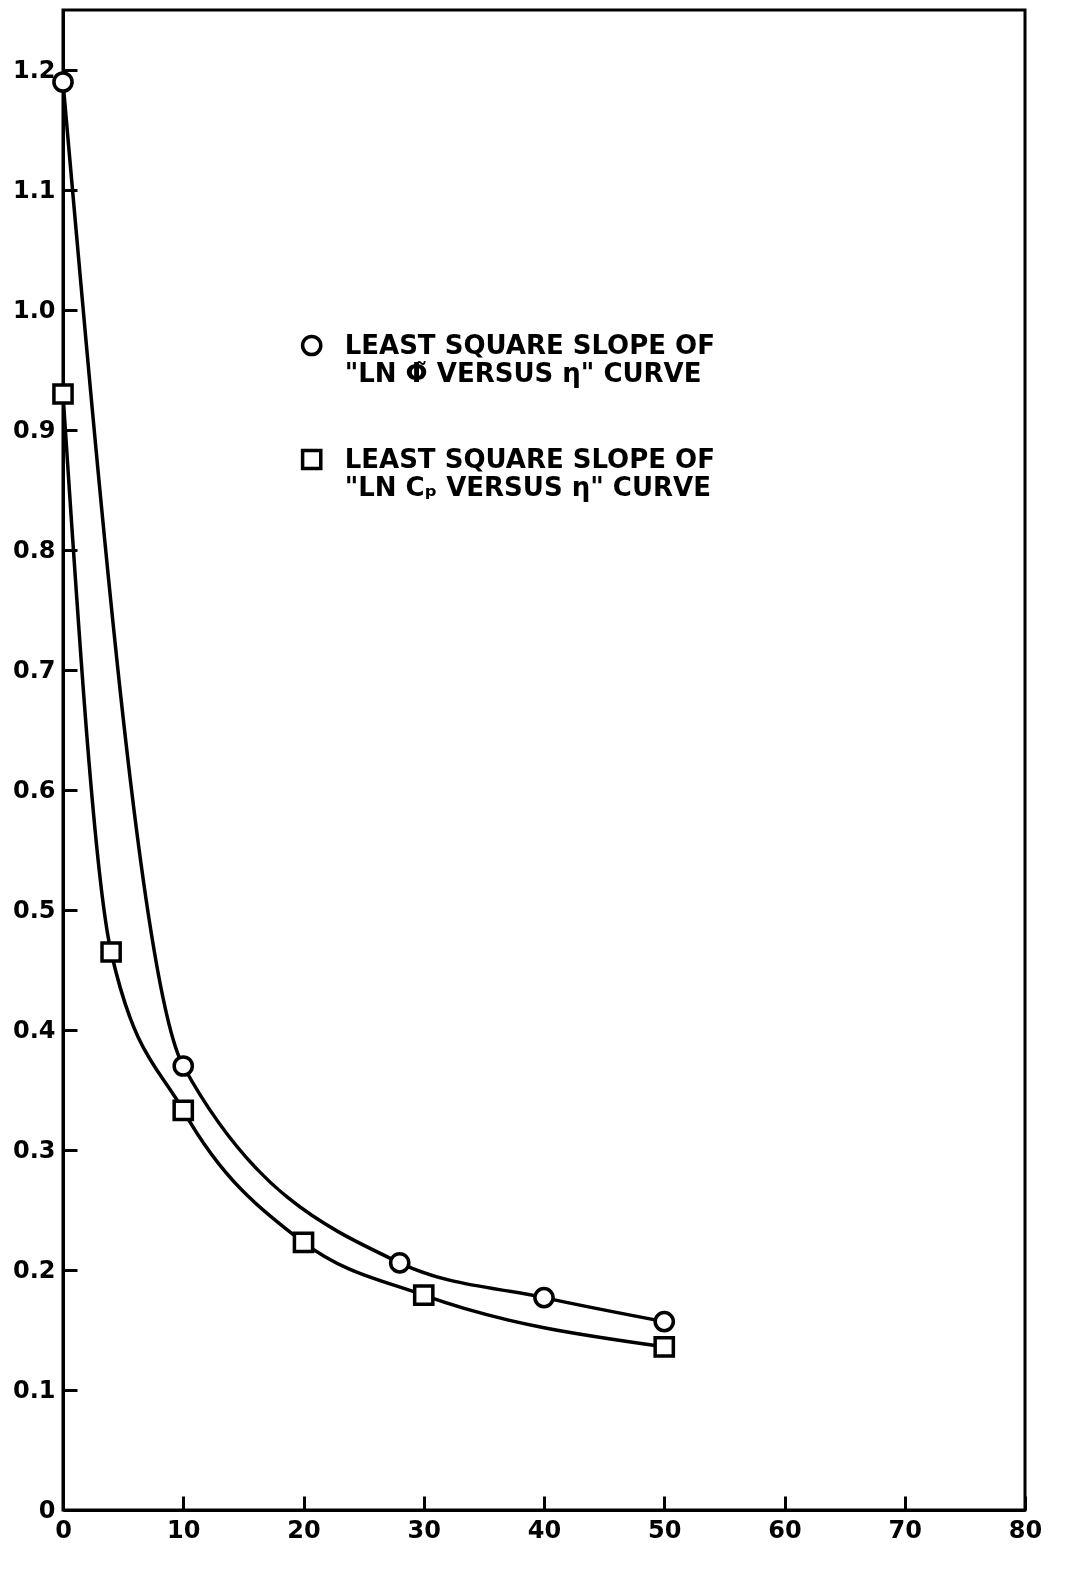 Image resolution: width=1076 pixels, height=1590 pixels. I want to click on x-tick-label: 40, so click(544, 1529).